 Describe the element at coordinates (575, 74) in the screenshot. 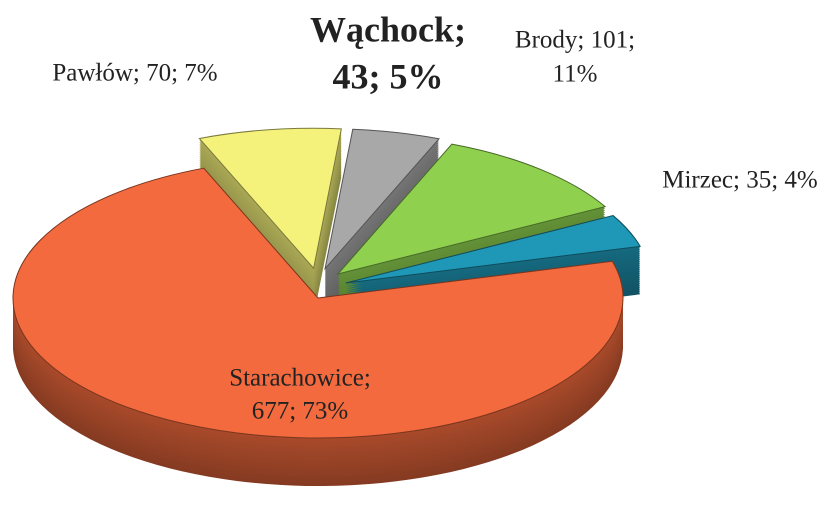

I see `data-label: 11%` at that location.